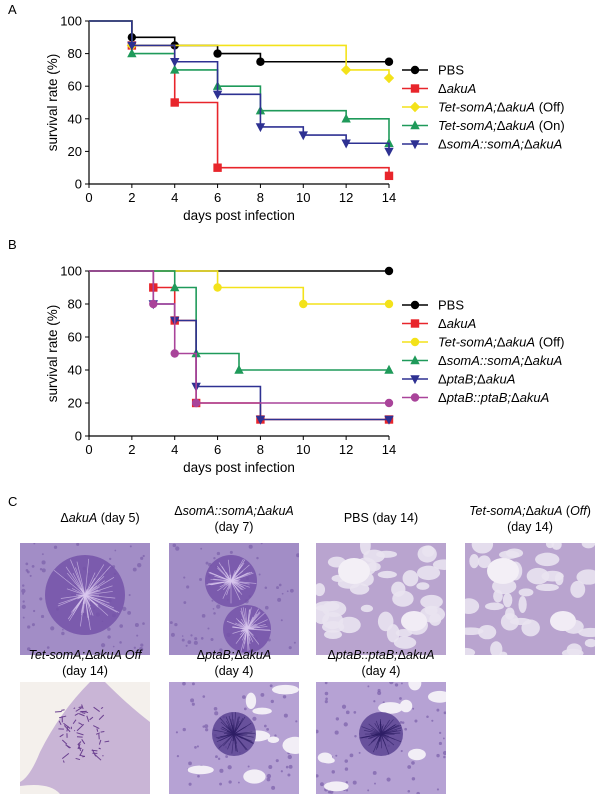 Image resolution: width=602 pixels, height=800 pixels. What do you see at coordinates (13, 501) in the screenshot?
I see `panel-label-c: C` at bounding box center [13, 501].